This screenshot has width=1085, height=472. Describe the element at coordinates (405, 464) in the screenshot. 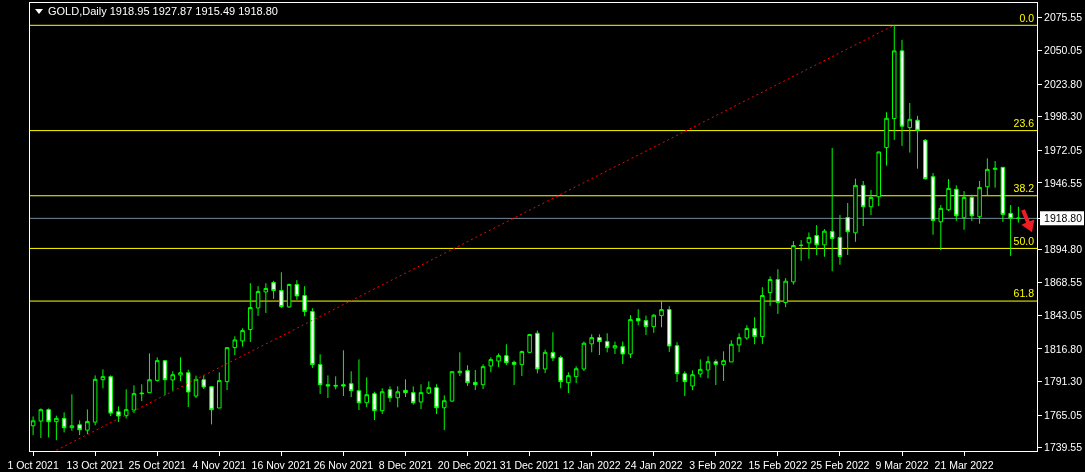

I see `x-tick-label: 8 Dec 2021` at that location.